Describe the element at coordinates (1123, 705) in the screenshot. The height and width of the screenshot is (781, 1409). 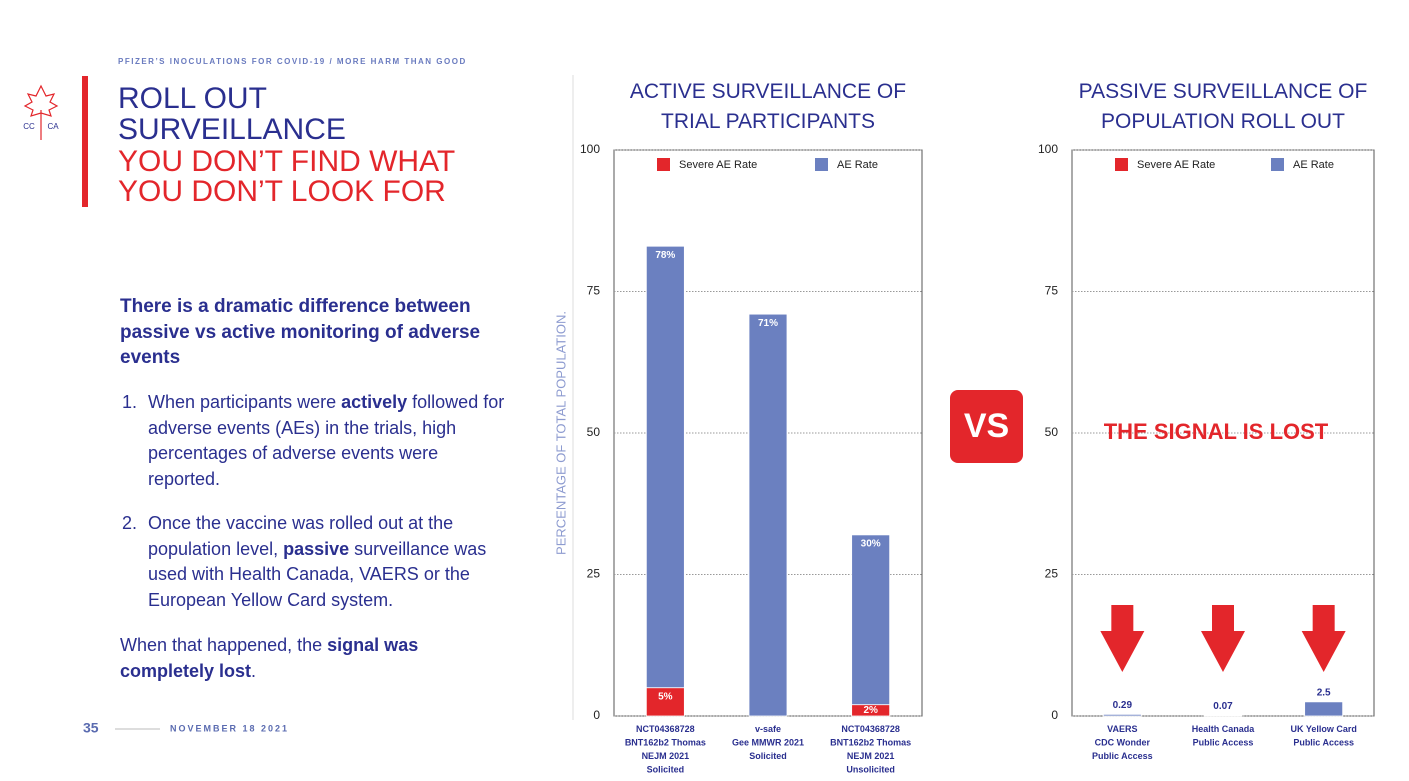
I see `value-label: 0.29` at that location.